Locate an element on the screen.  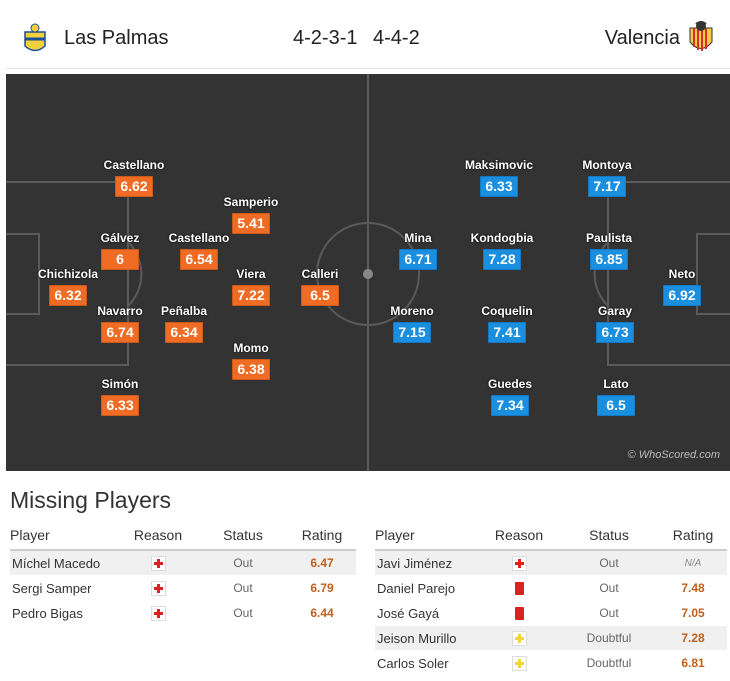
player-name: Viera is located at coordinates (251, 274).